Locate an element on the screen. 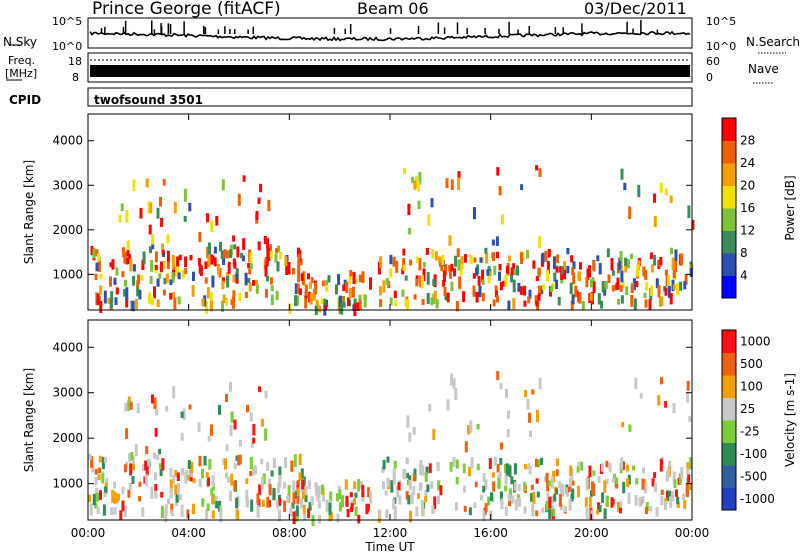  noise-spikes is located at coordinates (379, 27).